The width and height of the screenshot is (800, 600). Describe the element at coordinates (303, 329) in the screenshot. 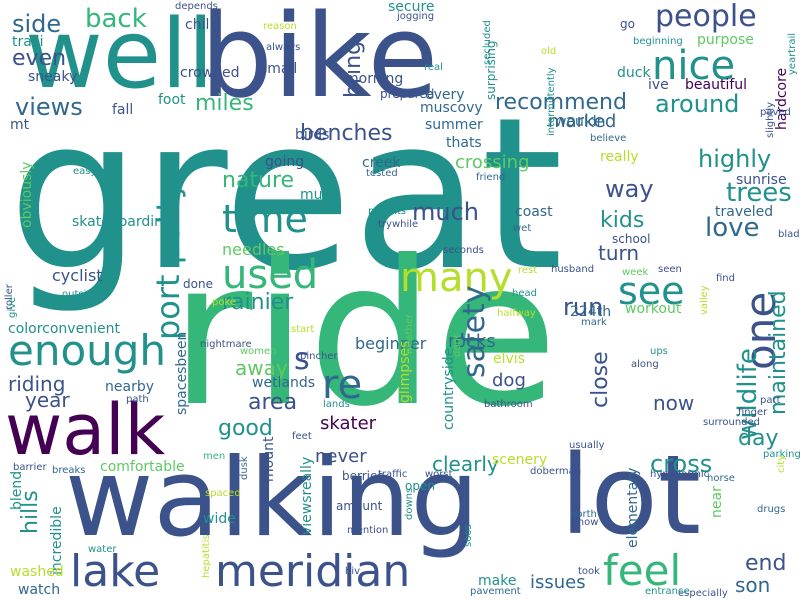

I see `word-start: start` at that location.